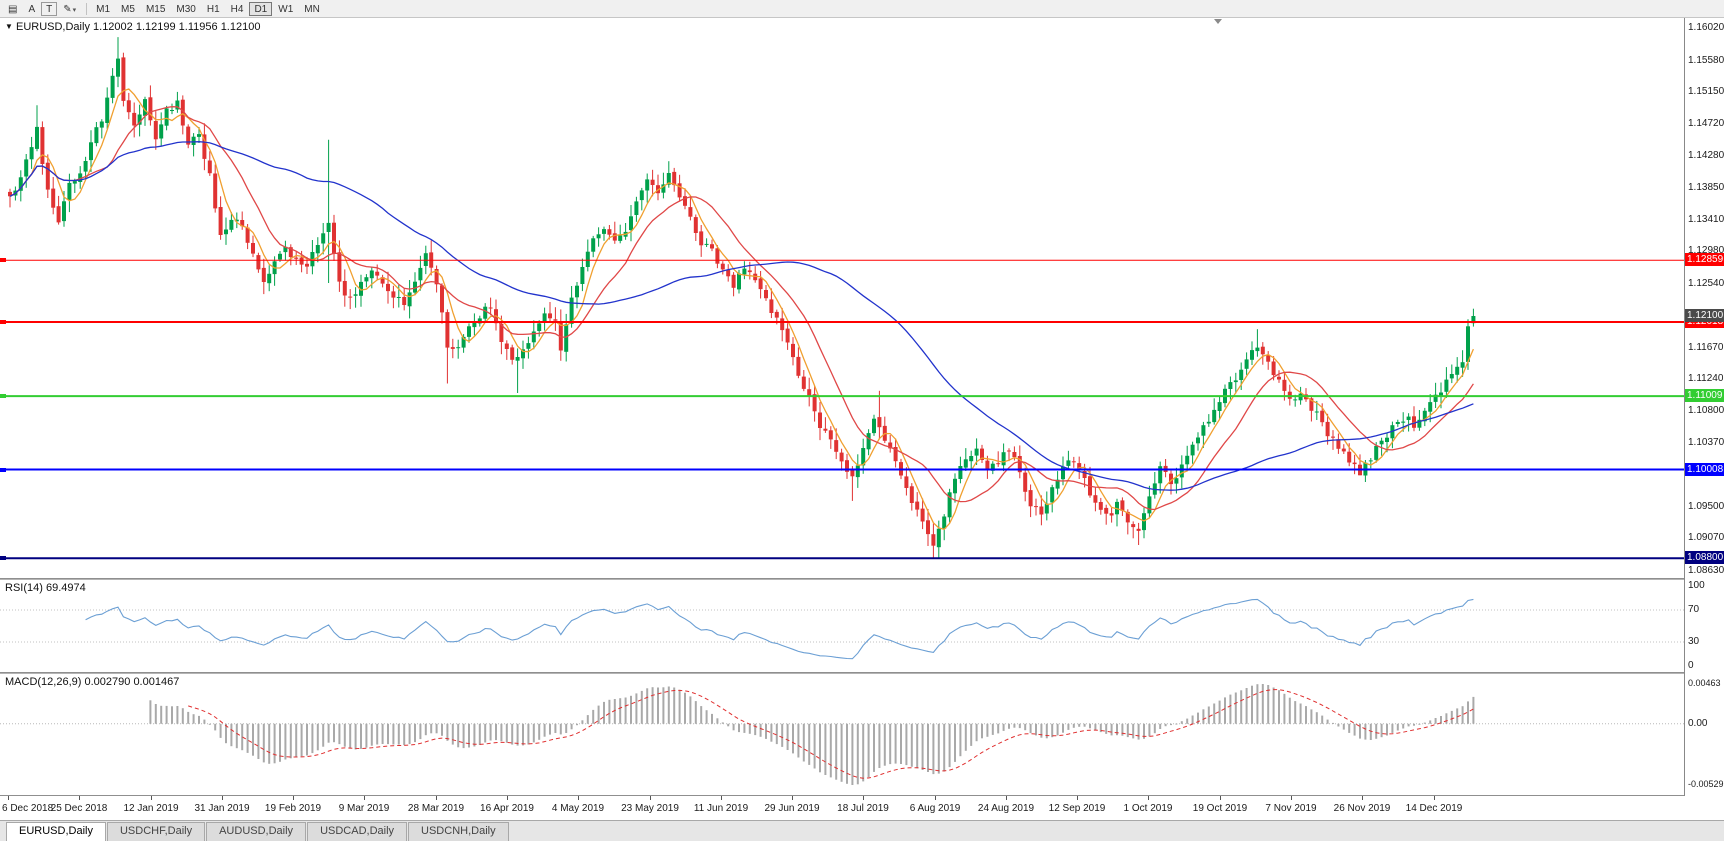 The width and height of the screenshot is (1724, 841). Describe the element at coordinates (79, 808) in the screenshot. I see `date-axis-tick: 25 Dec 2018` at that location.